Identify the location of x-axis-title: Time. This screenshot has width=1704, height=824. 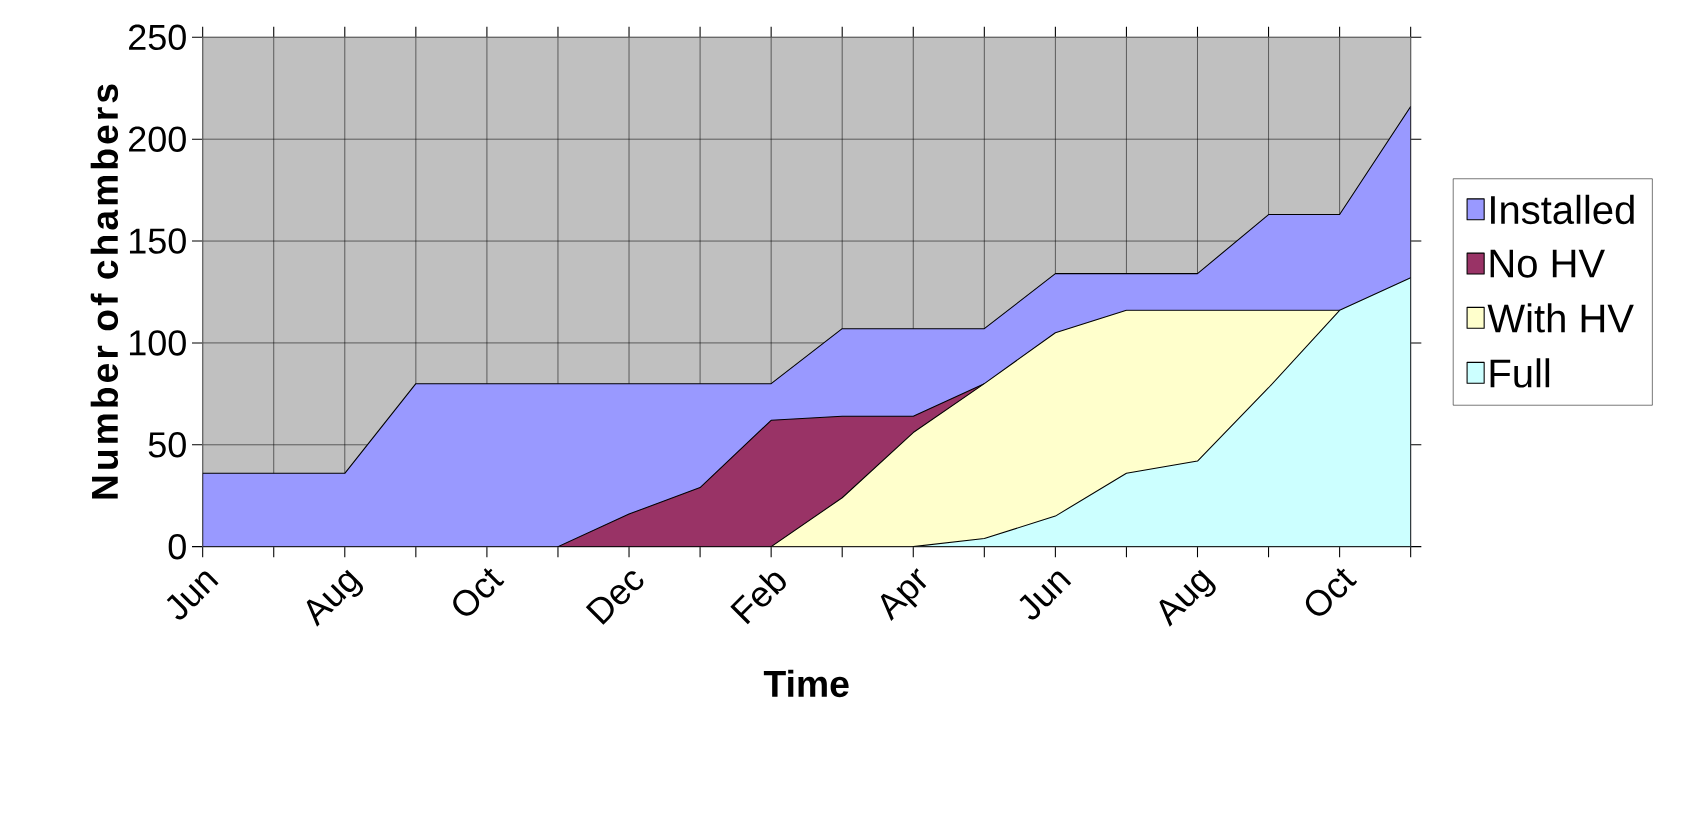
(806, 683).